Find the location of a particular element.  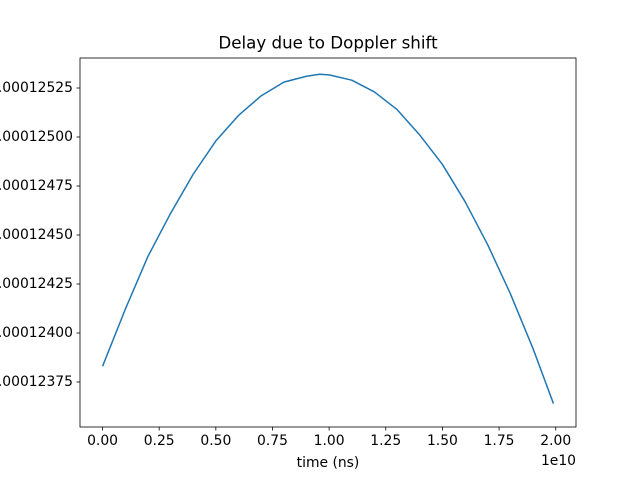

y-tick-label: 0.00012475 is located at coordinates (36, 186).